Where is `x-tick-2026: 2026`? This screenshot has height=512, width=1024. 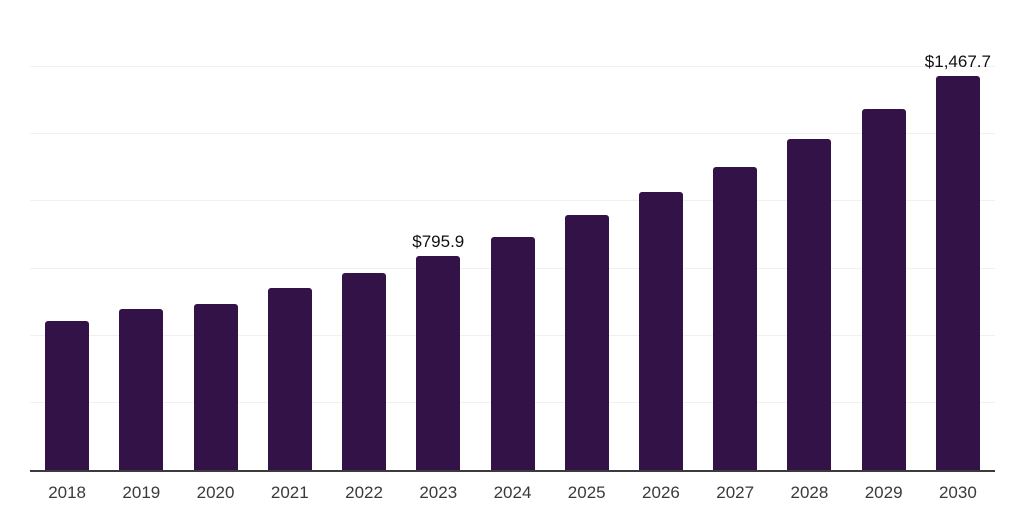
x-tick-2026: 2026 is located at coordinates (661, 492).